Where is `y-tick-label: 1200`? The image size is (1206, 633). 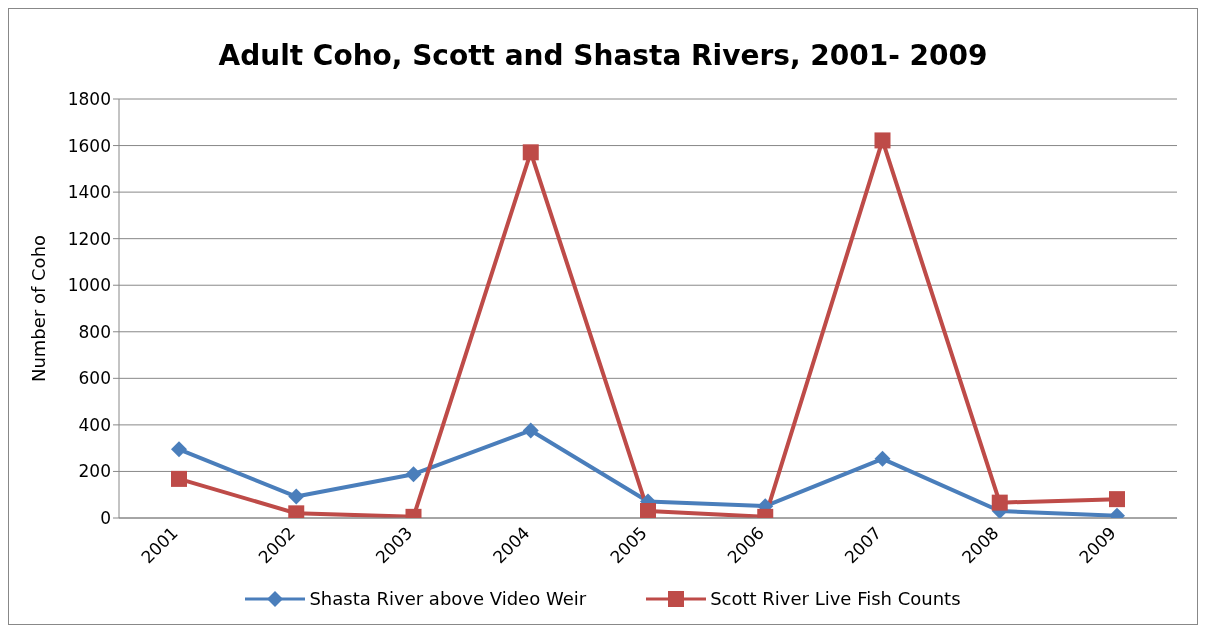
y-tick-label: 1200 is located at coordinates (89, 238).